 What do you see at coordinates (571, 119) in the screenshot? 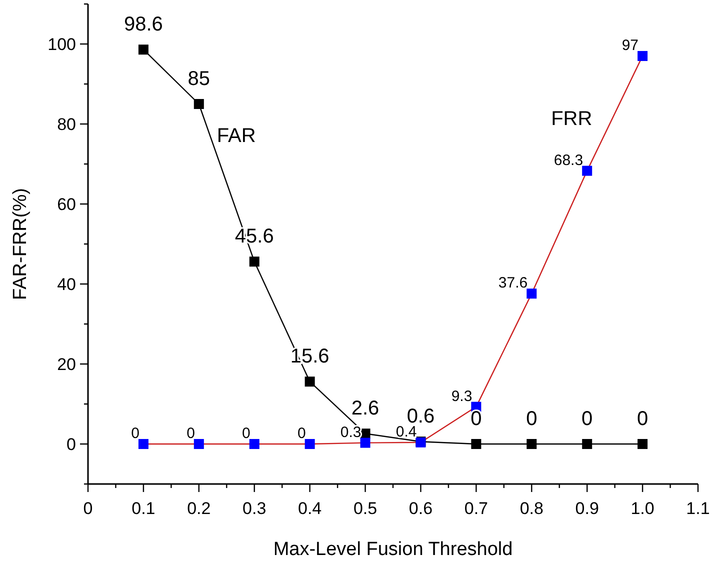
I see `series-label: FRR` at bounding box center [571, 119].